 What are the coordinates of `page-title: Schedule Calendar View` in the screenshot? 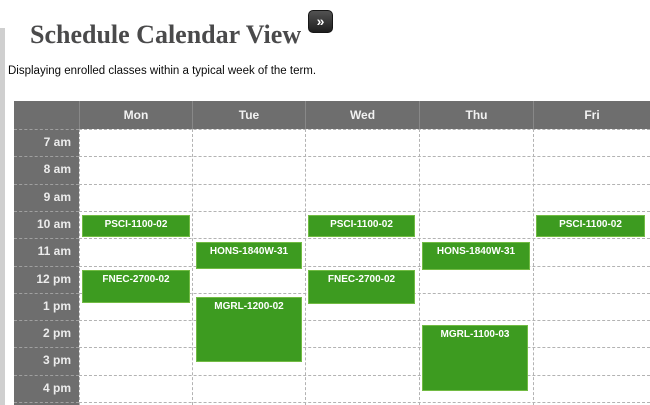 It's located at (166, 35).